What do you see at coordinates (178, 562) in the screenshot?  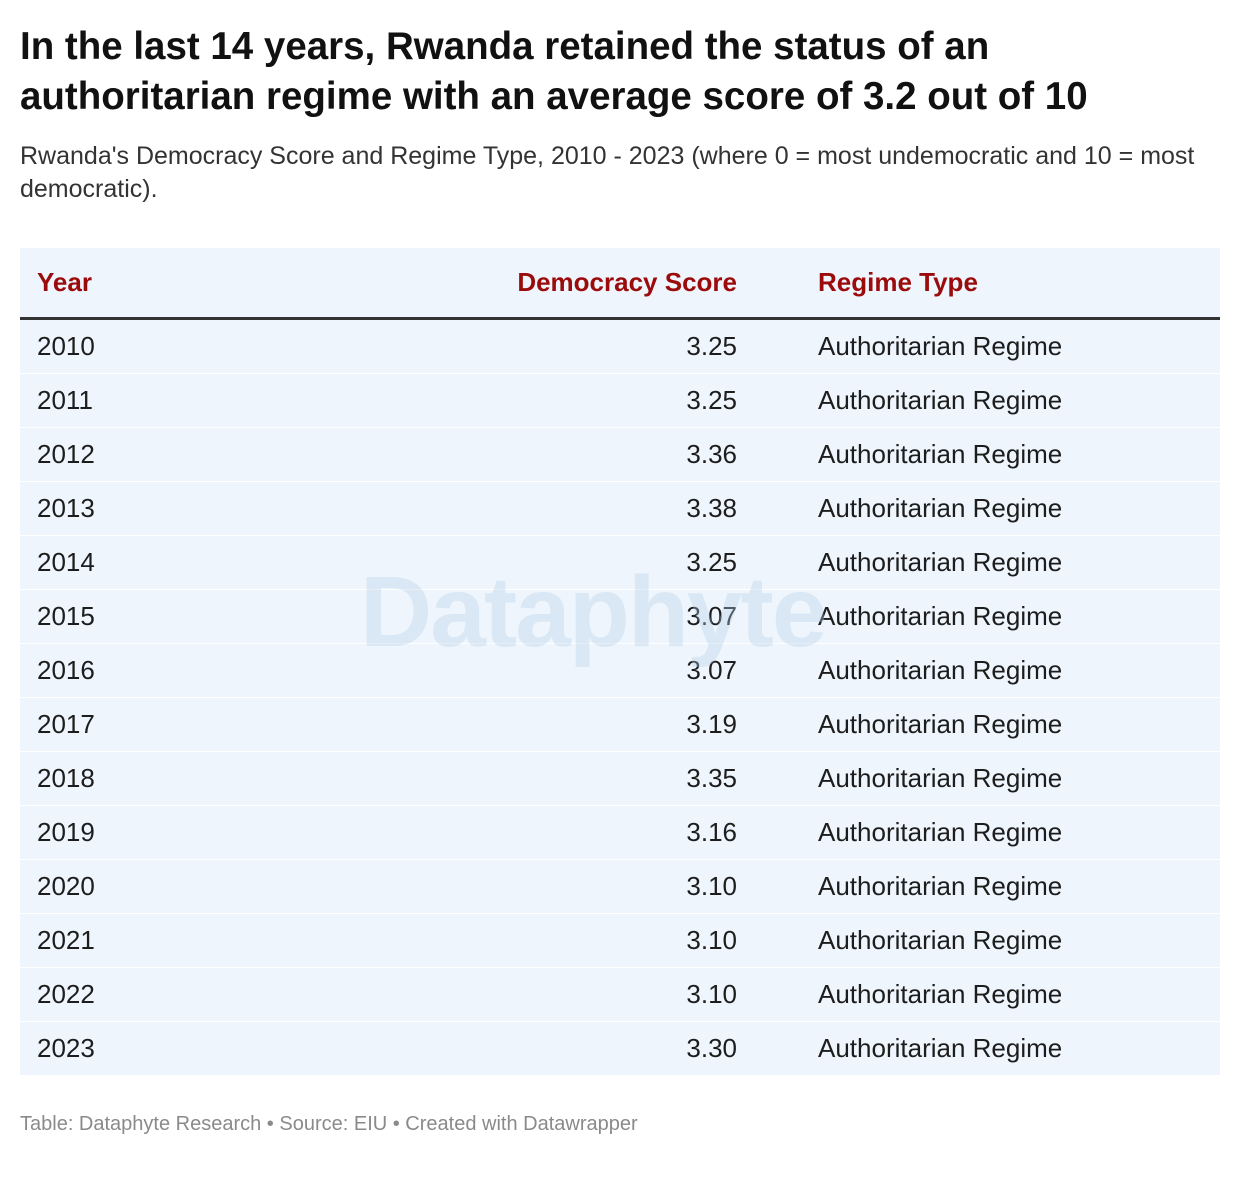 I see `year-cell: 2014` at bounding box center [178, 562].